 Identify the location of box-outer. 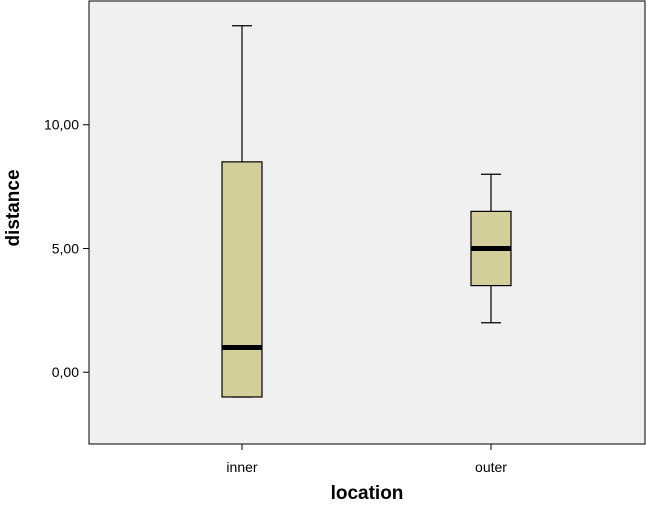
(491, 248).